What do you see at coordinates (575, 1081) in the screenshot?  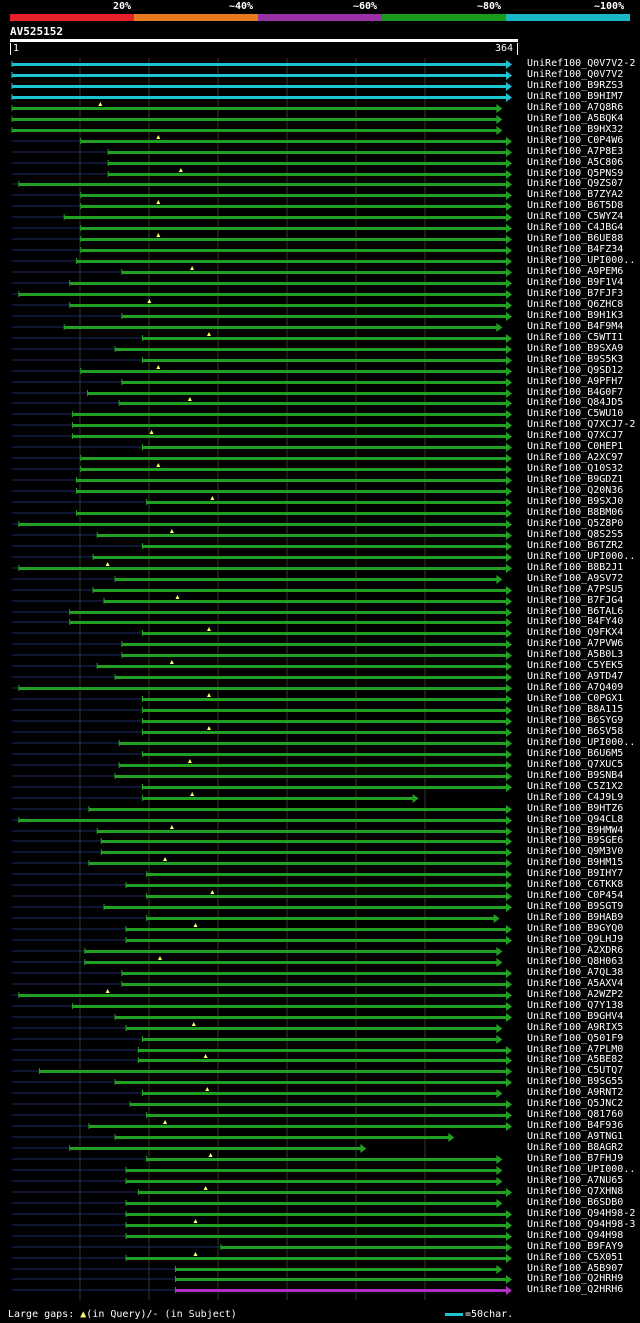 I see `hit-label: UniRef100_B9SG55` at bounding box center [575, 1081].